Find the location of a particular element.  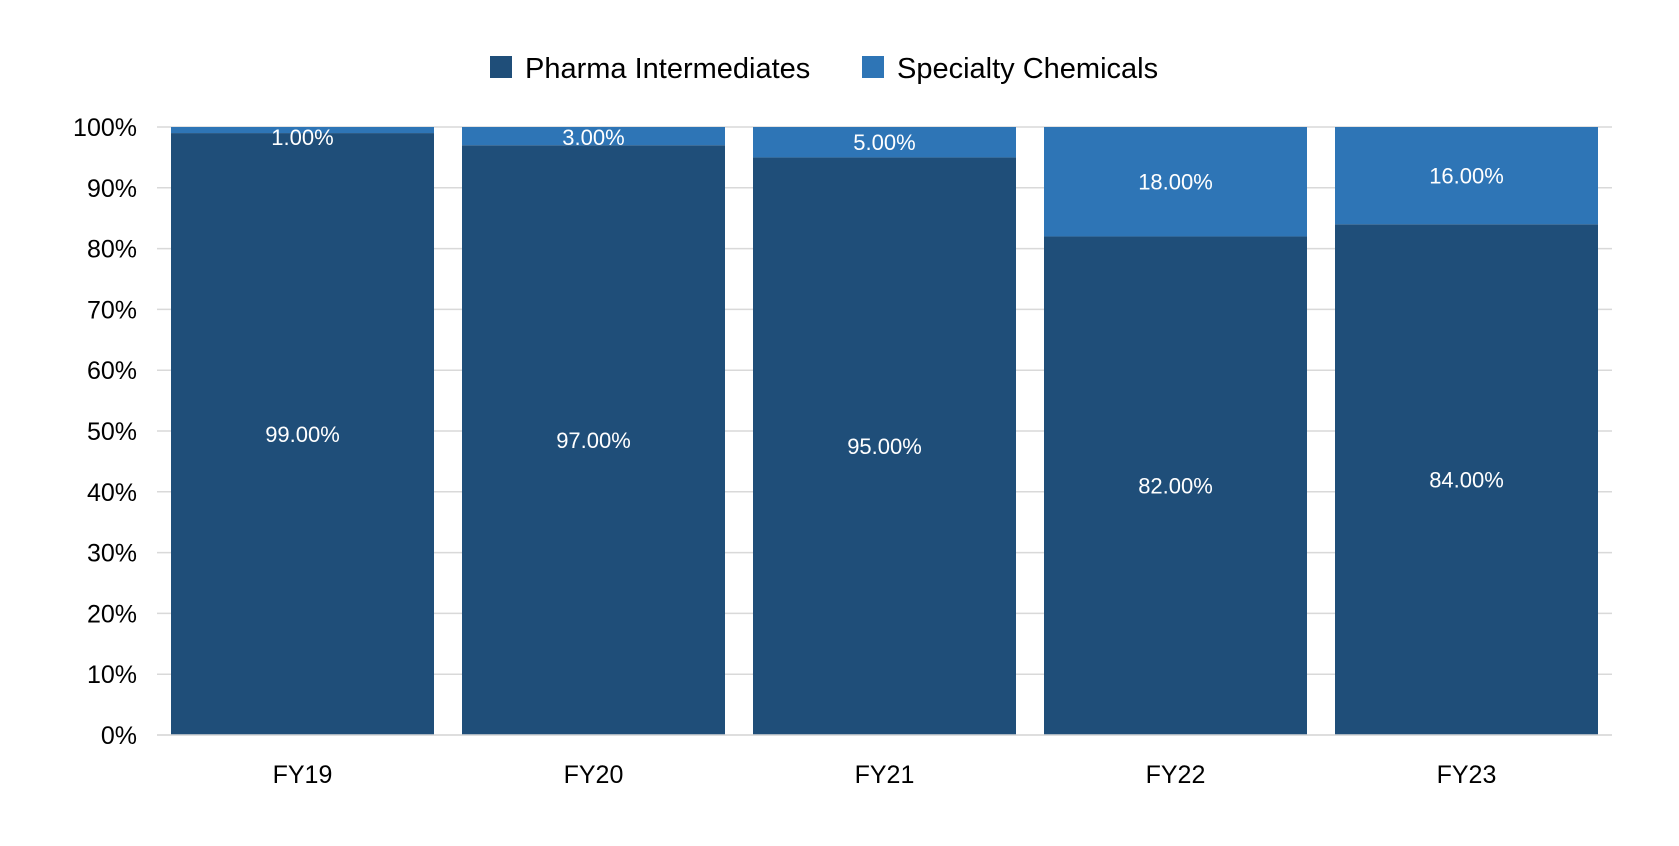

y-tick-label: 70% is located at coordinates (112, 310).